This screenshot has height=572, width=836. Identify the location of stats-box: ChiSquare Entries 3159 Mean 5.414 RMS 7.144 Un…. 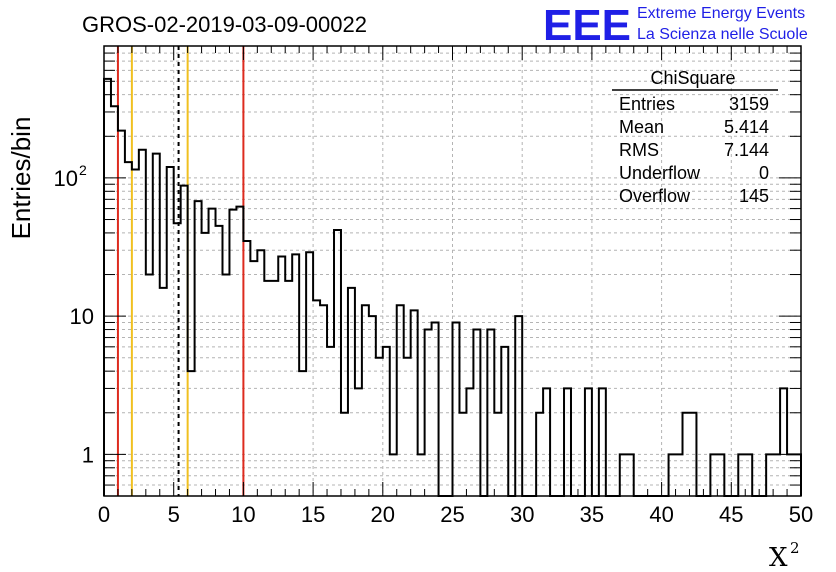
(695, 137).